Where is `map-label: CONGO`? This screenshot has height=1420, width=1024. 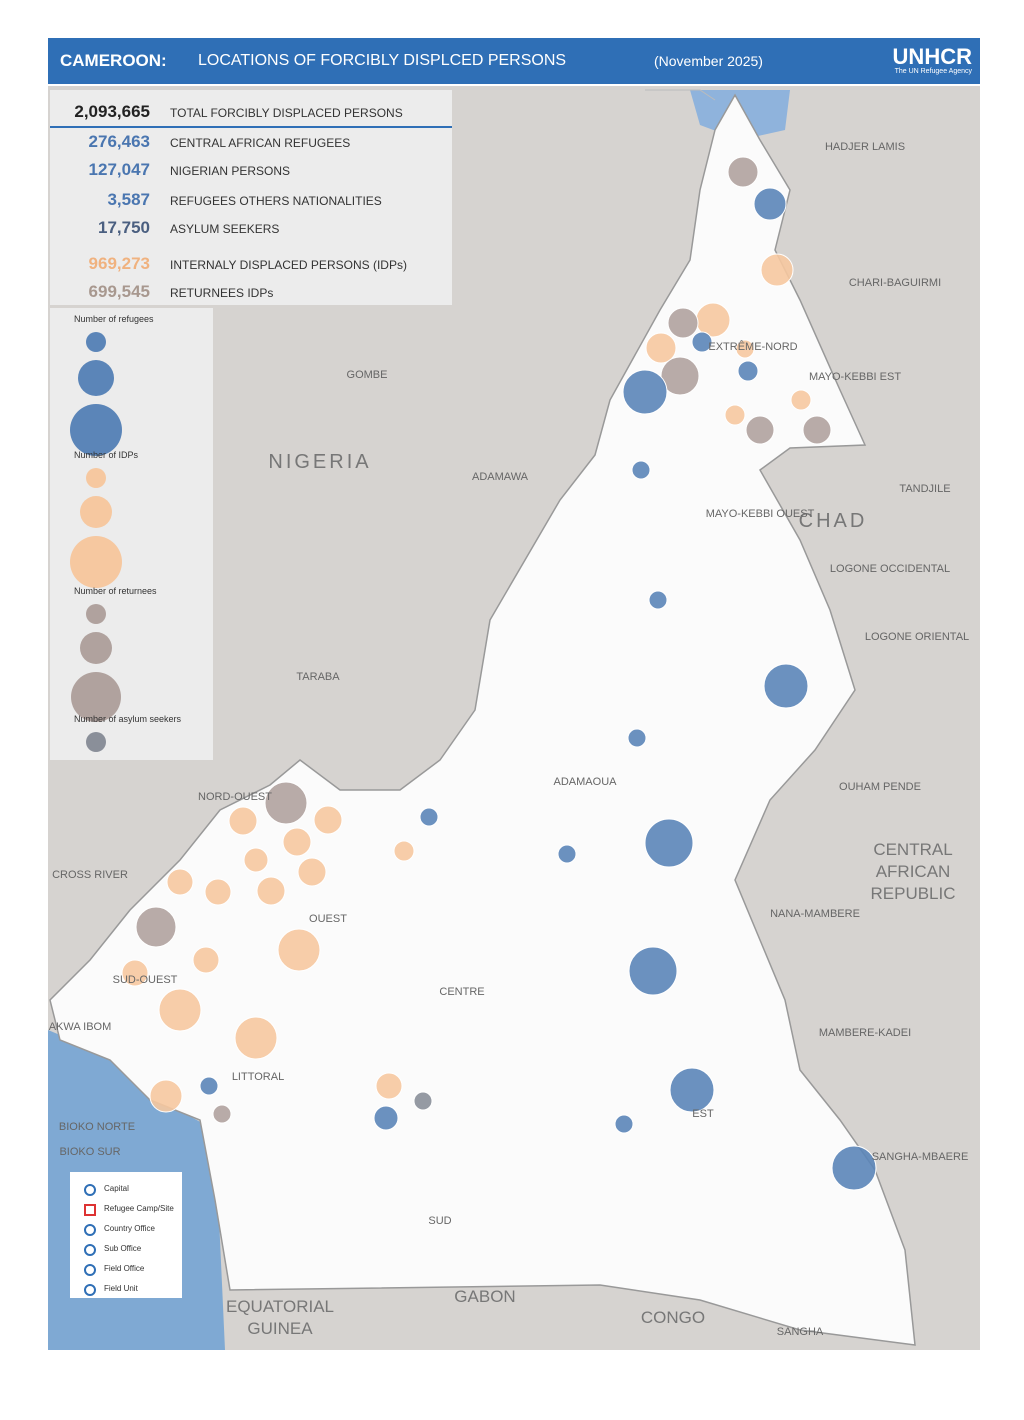
map-label: CONGO is located at coordinates (673, 1317).